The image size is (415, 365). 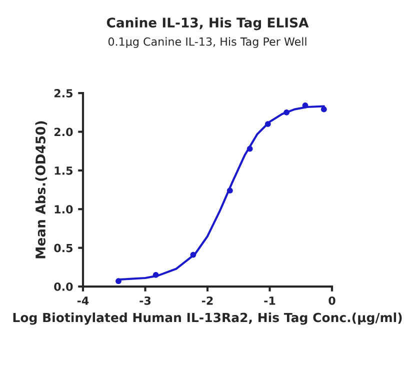 What do you see at coordinates (332, 300) in the screenshot?
I see `x-tick-label: 0` at bounding box center [332, 300].